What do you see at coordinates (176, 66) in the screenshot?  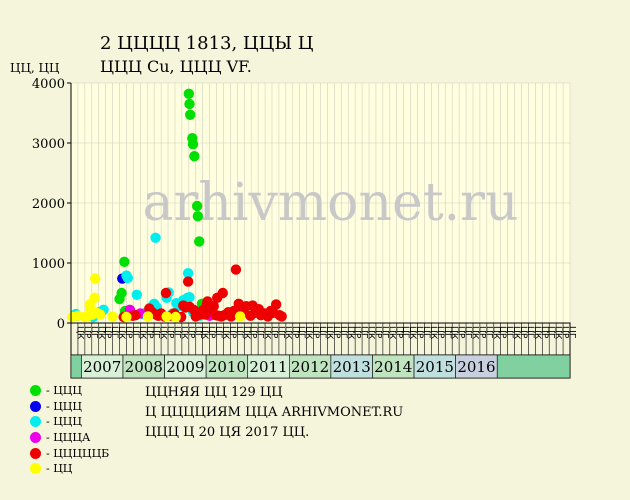 I see `chart-subtitle: ЦЦЦ Cu, ЦЦЦ VF.` at bounding box center [176, 66].